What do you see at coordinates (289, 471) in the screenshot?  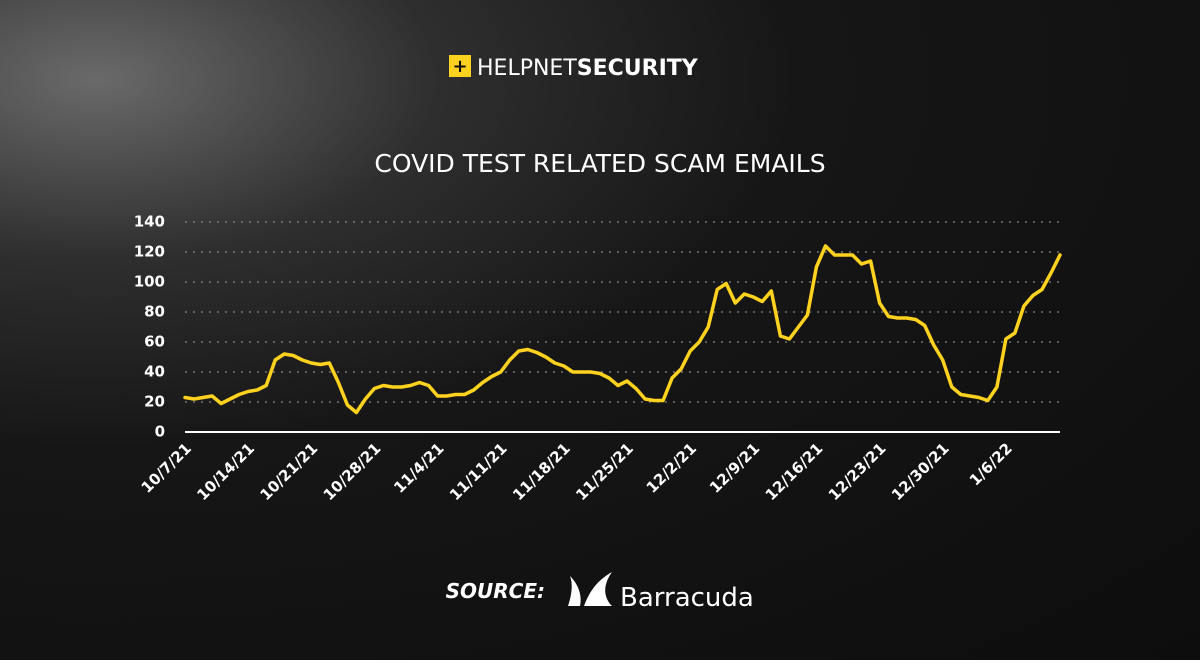 I see `x-tick-label: 10/21/21` at bounding box center [289, 471].